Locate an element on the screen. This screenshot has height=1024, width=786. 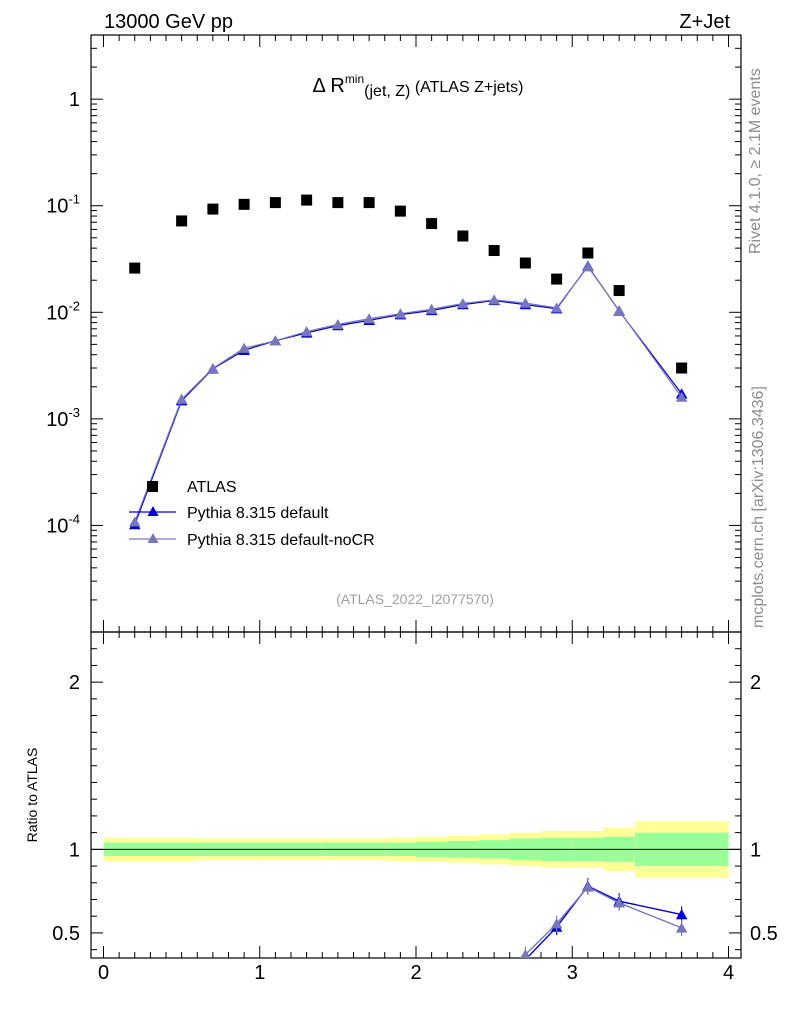
plot-title: Δ Rmin(jet, Z) (ATLAS Z+jets) is located at coordinates (418, 86).